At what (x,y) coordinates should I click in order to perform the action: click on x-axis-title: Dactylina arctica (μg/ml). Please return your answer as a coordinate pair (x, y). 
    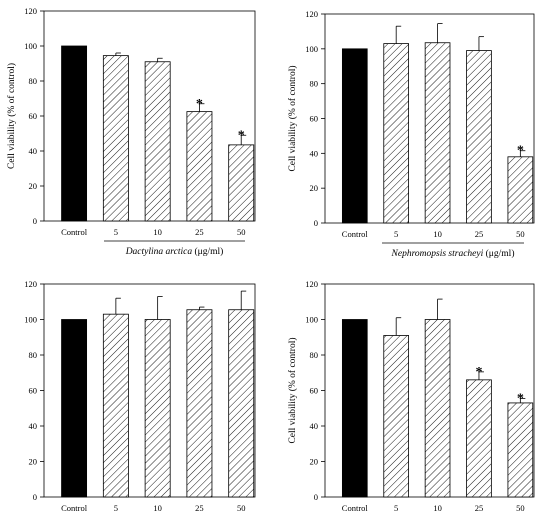
    Looking at the image, I should click on (174, 251).